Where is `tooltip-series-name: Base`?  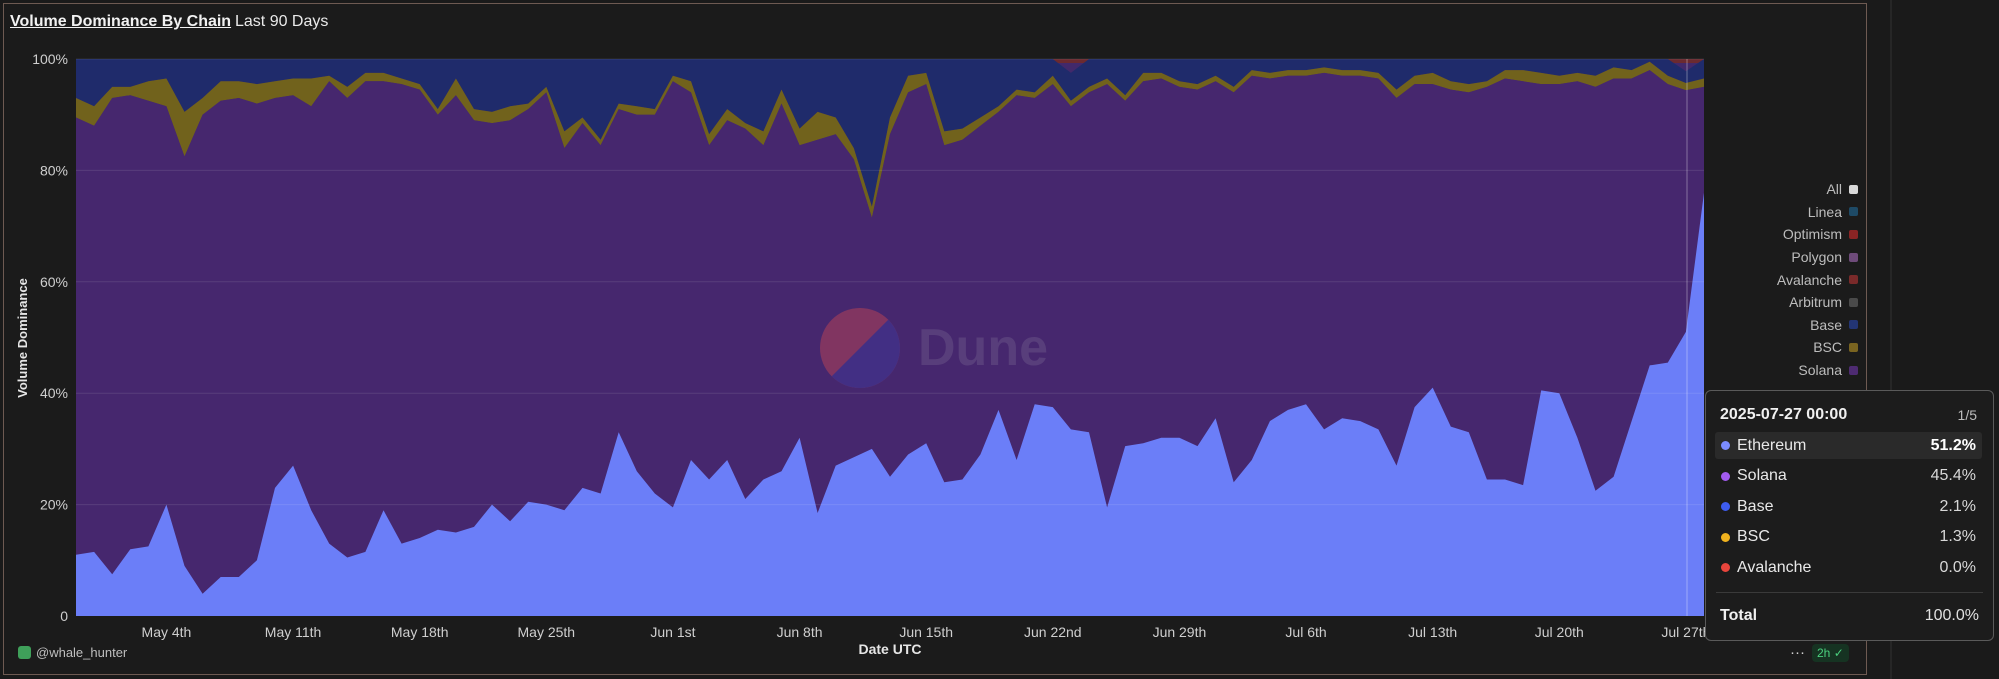
tooltip-series-name: Base is located at coordinates (1755, 506).